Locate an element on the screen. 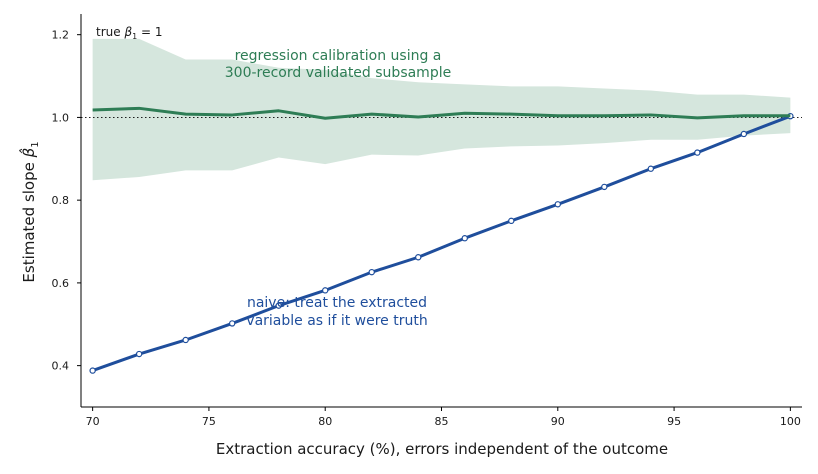  y-tick-label: 0.4 is located at coordinates (61, 366).